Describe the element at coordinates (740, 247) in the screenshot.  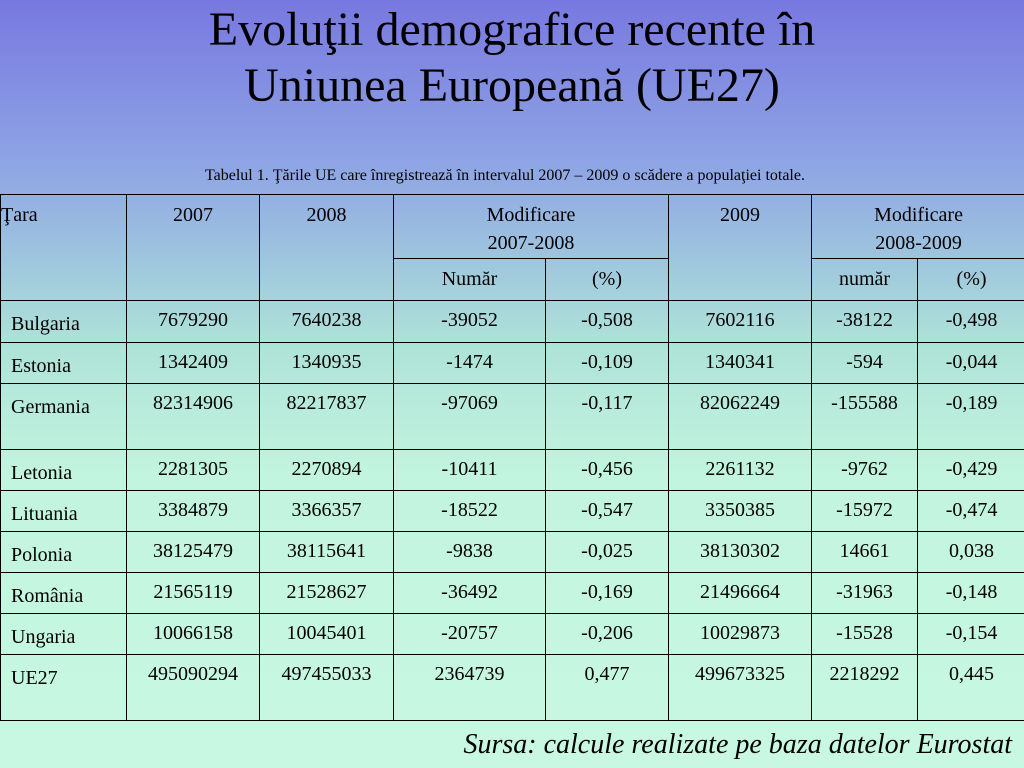
I see `header-2009: 2009` at that location.